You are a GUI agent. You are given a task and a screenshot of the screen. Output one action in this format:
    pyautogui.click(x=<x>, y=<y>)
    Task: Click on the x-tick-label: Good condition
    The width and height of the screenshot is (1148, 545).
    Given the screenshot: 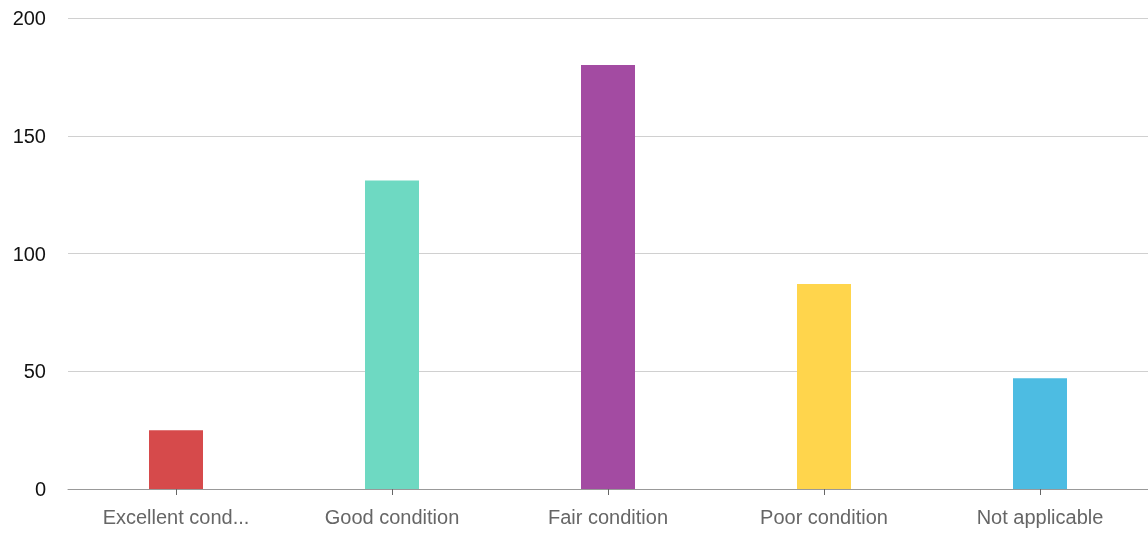 What is the action you would take?
    pyautogui.click(x=392, y=517)
    